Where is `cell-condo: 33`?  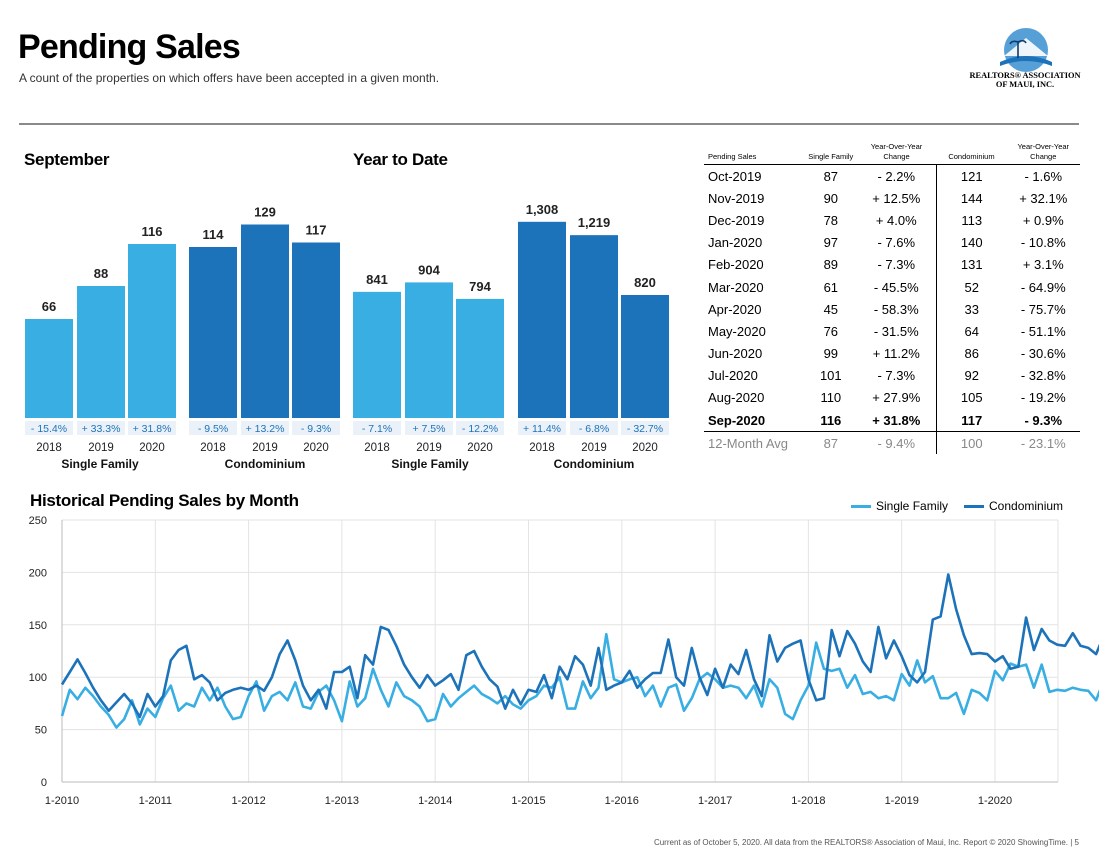 cell-condo: 33 is located at coordinates (971, 309).